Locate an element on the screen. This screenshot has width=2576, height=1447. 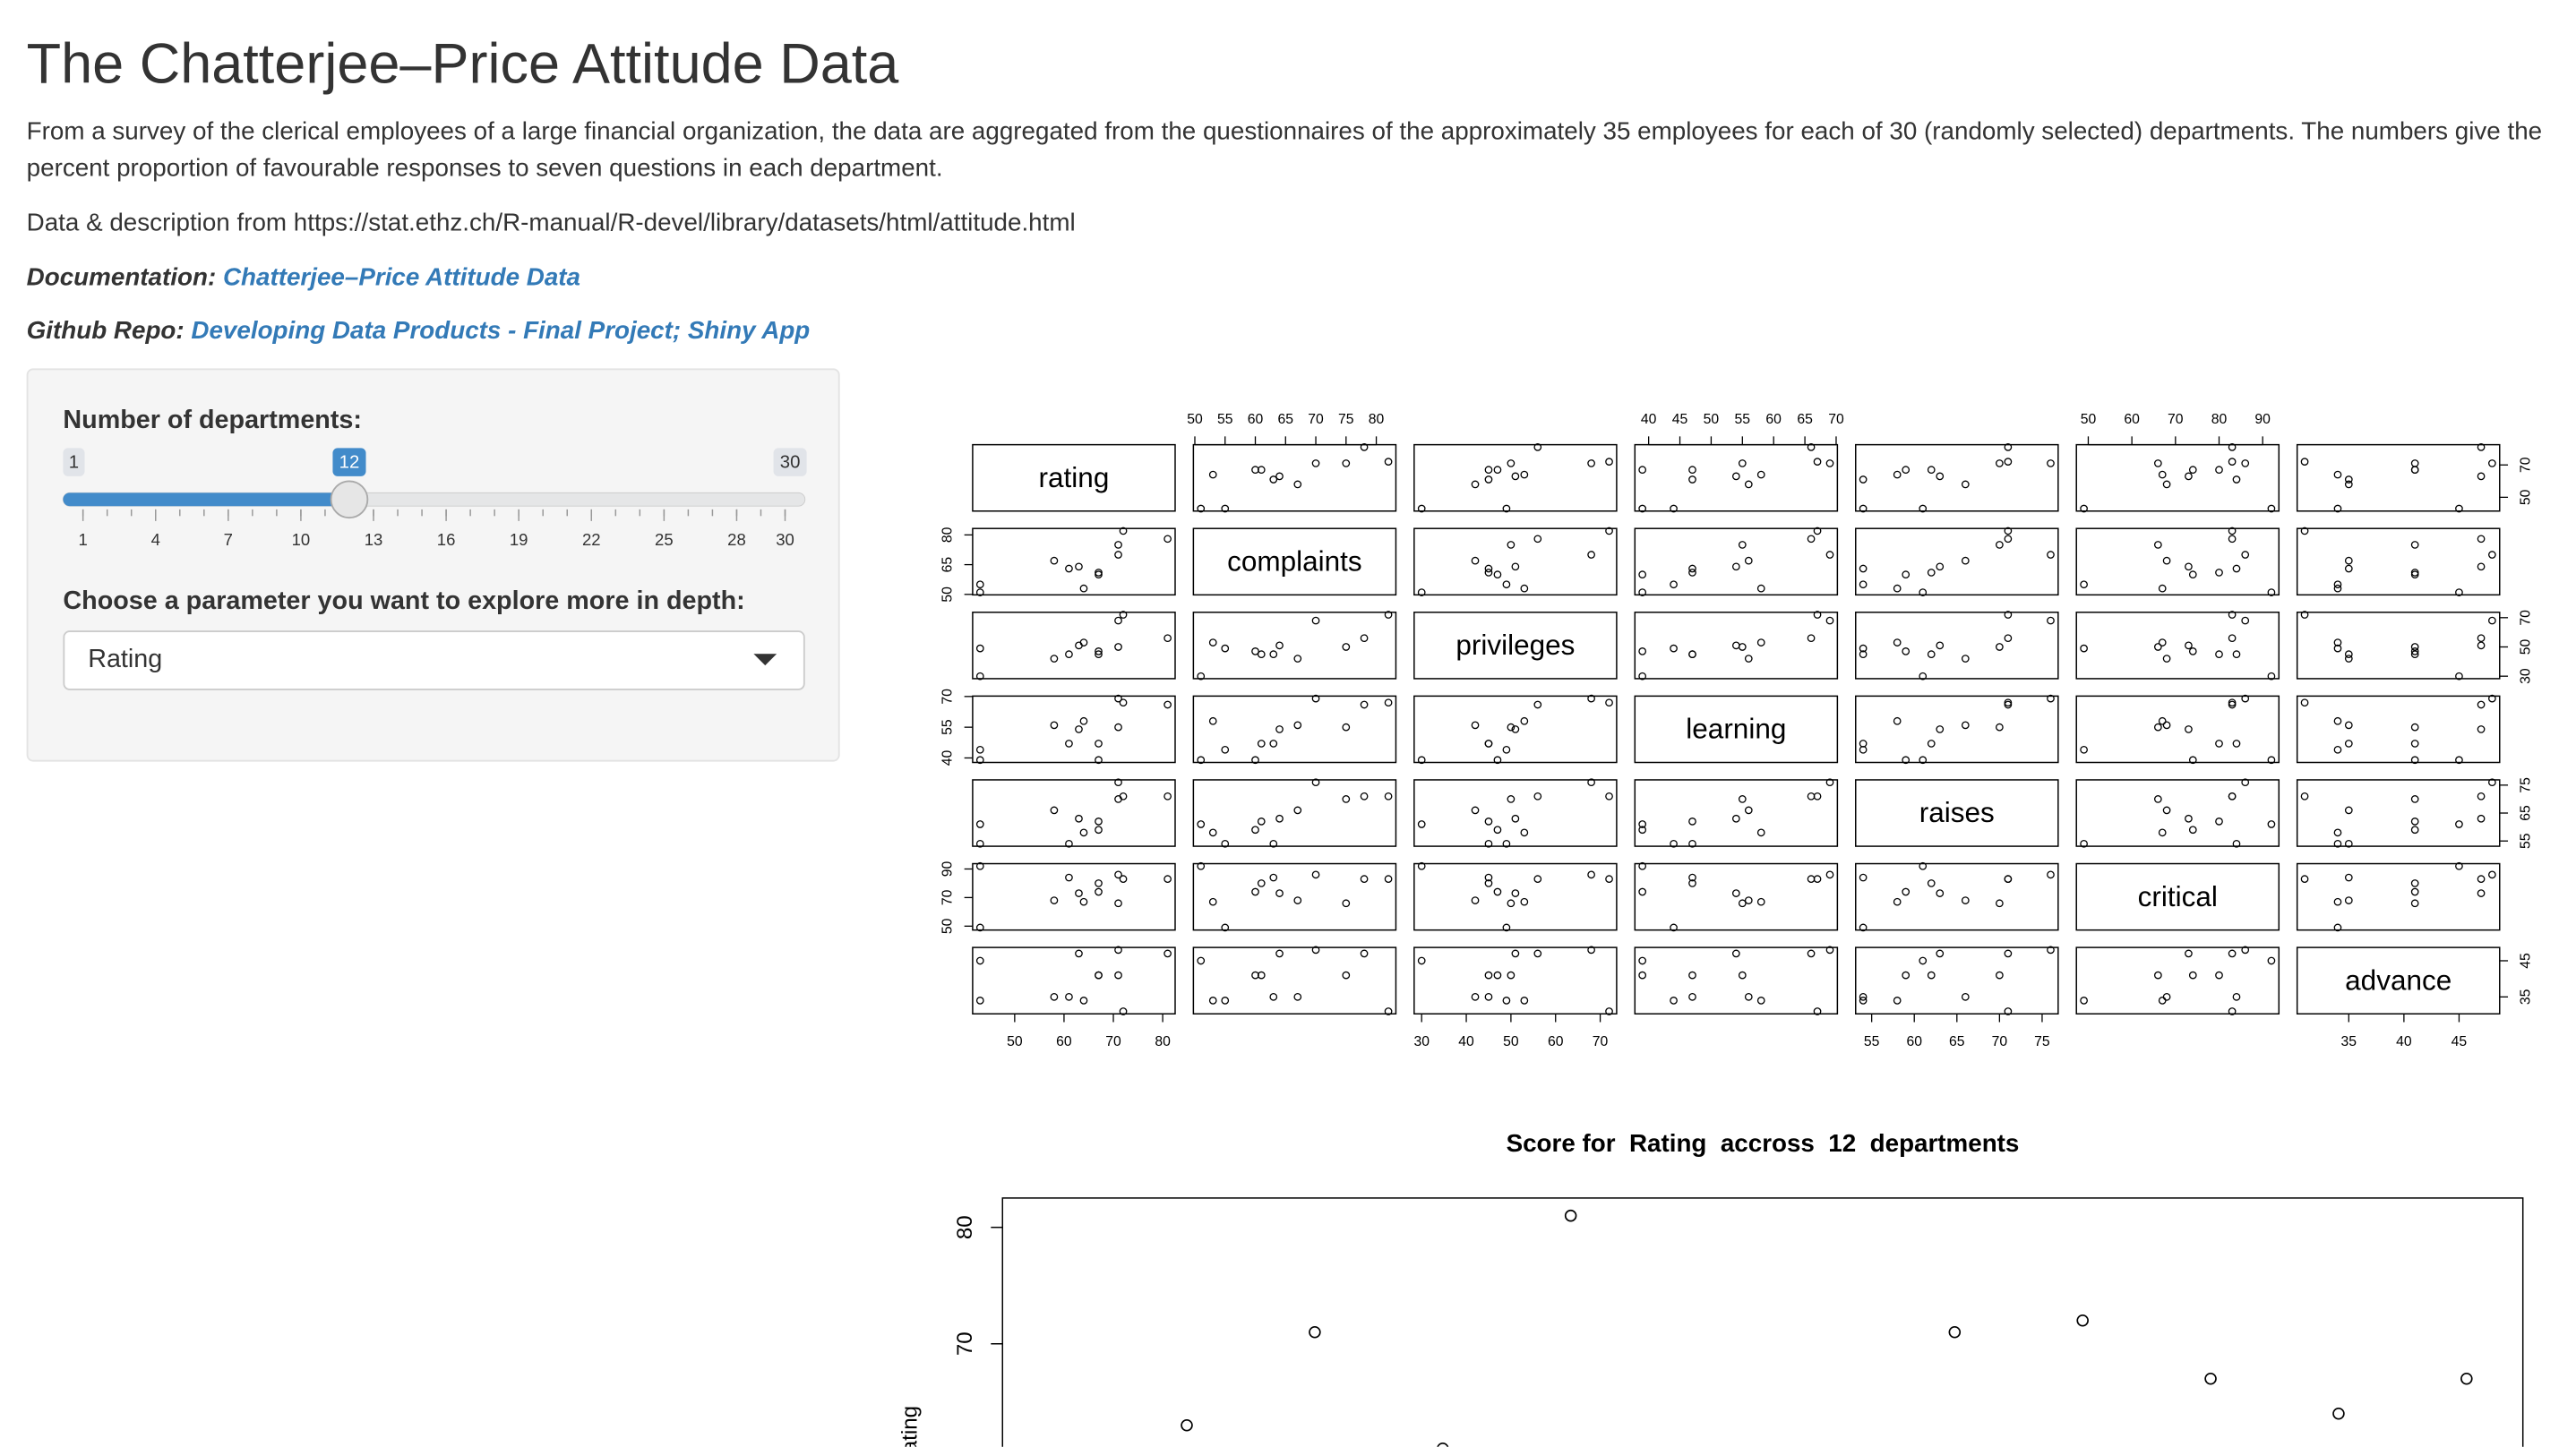
slider-tick-label: 1 is located at coordinates (82, 539).